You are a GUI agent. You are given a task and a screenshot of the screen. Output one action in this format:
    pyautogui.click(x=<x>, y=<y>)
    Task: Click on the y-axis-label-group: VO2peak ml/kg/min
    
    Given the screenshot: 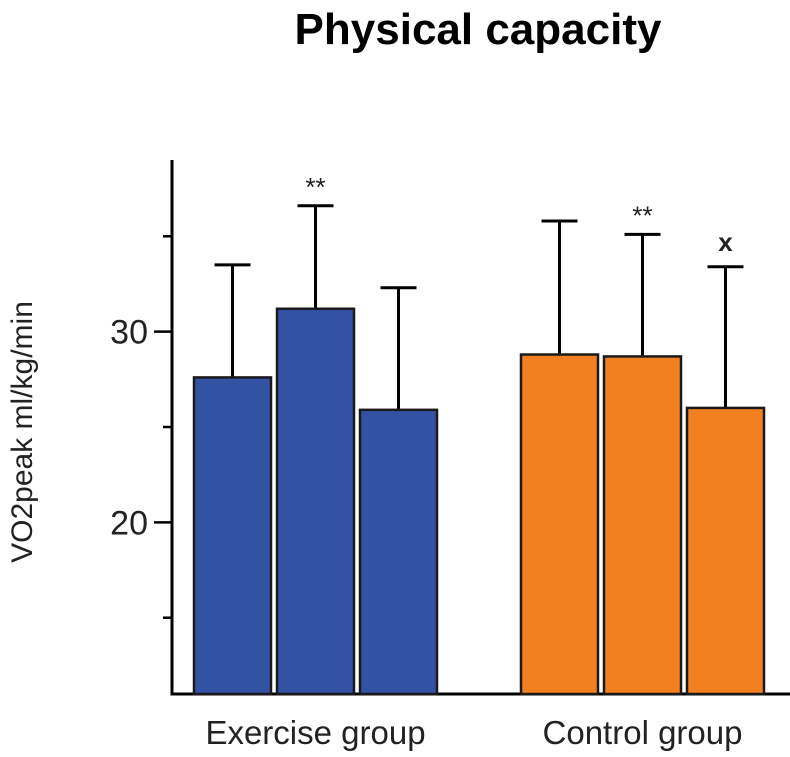 What is the action you would take?
    pyautogui.click(x=22, y=432)
    